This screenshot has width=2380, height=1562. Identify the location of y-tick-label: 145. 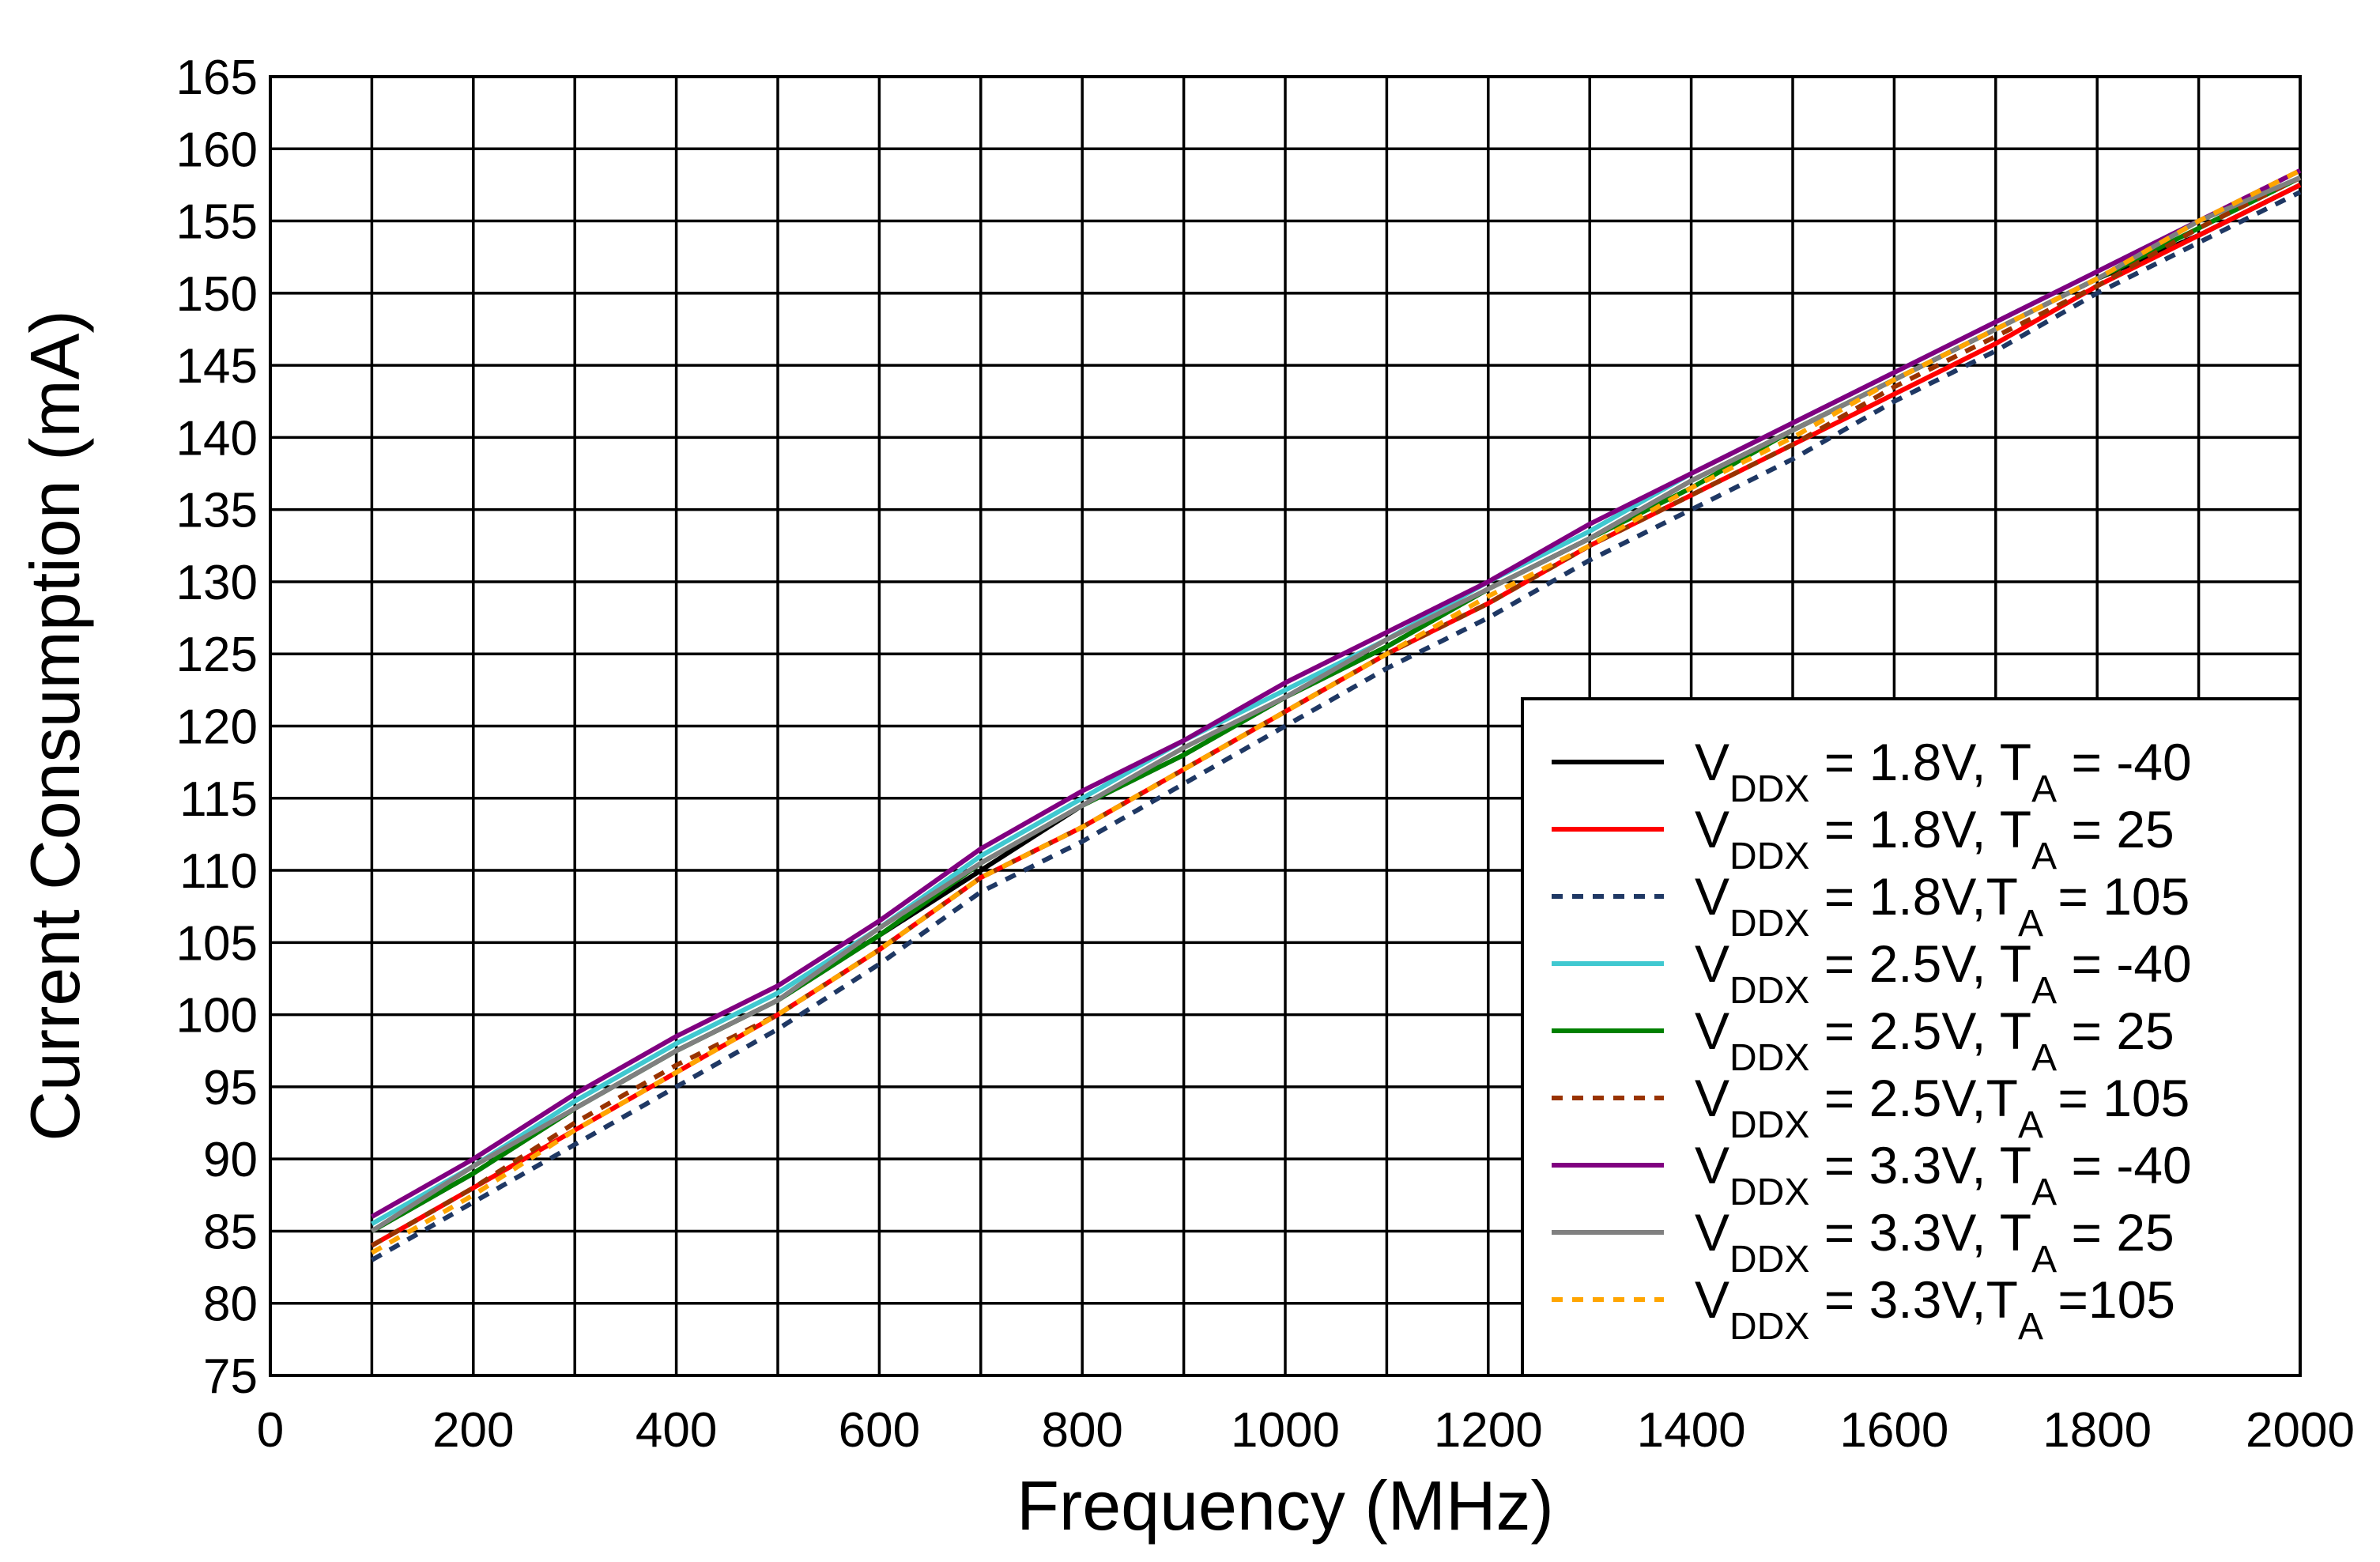
(217, 367).